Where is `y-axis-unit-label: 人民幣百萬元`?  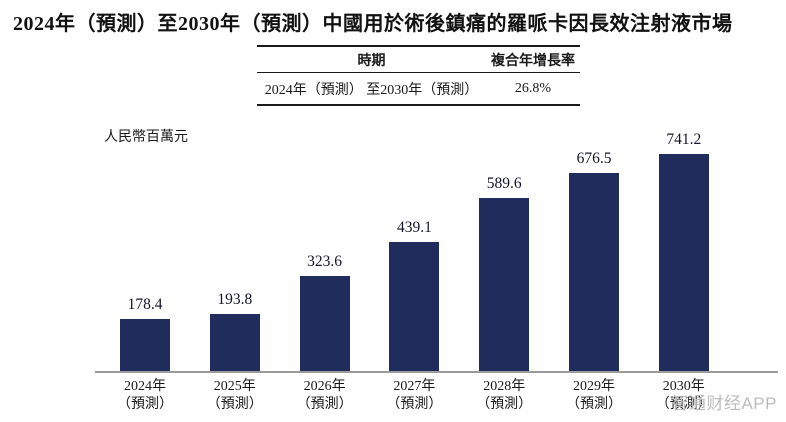 y-axis-unit-label: 人民幣百萬元 is located at coordinates (146, 137).